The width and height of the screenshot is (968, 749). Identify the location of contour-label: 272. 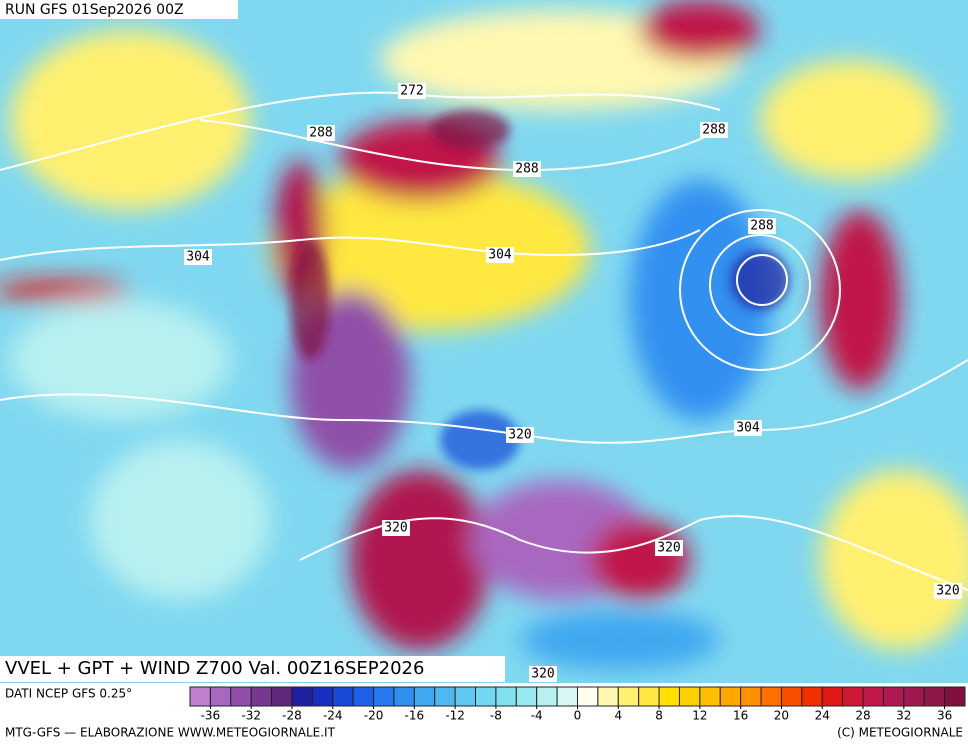
(411, 91).